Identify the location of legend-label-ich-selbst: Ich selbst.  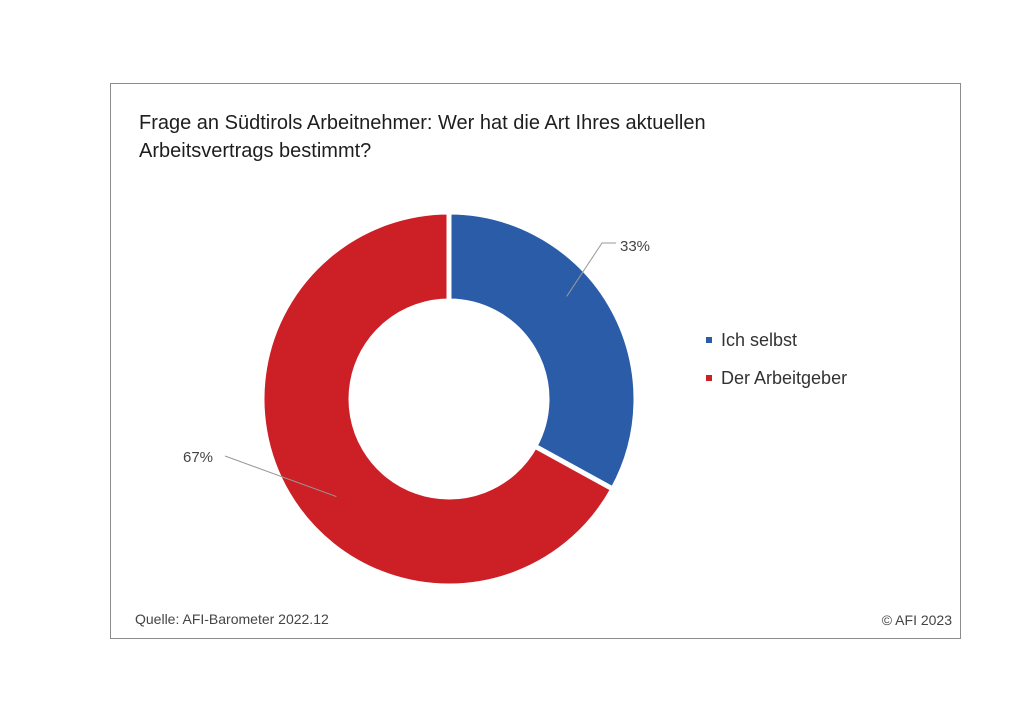
(759, 339).